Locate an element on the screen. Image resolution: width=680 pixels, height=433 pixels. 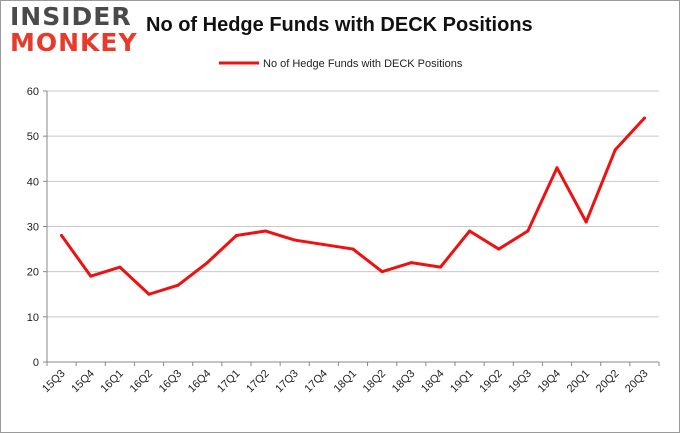
data-point-19Q2 is located at coordinates (499, 249).